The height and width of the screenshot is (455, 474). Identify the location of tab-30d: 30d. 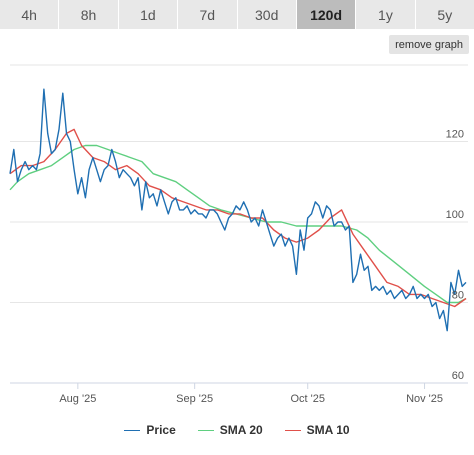
(267, 14).